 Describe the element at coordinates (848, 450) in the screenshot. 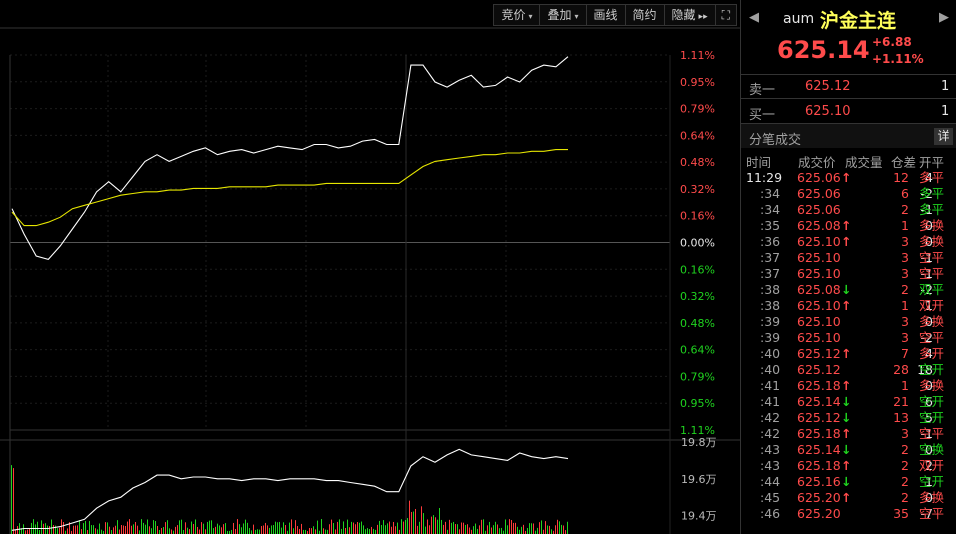

I see `tick-row: :43 625.14 2 0 空换 ↓` at that location.